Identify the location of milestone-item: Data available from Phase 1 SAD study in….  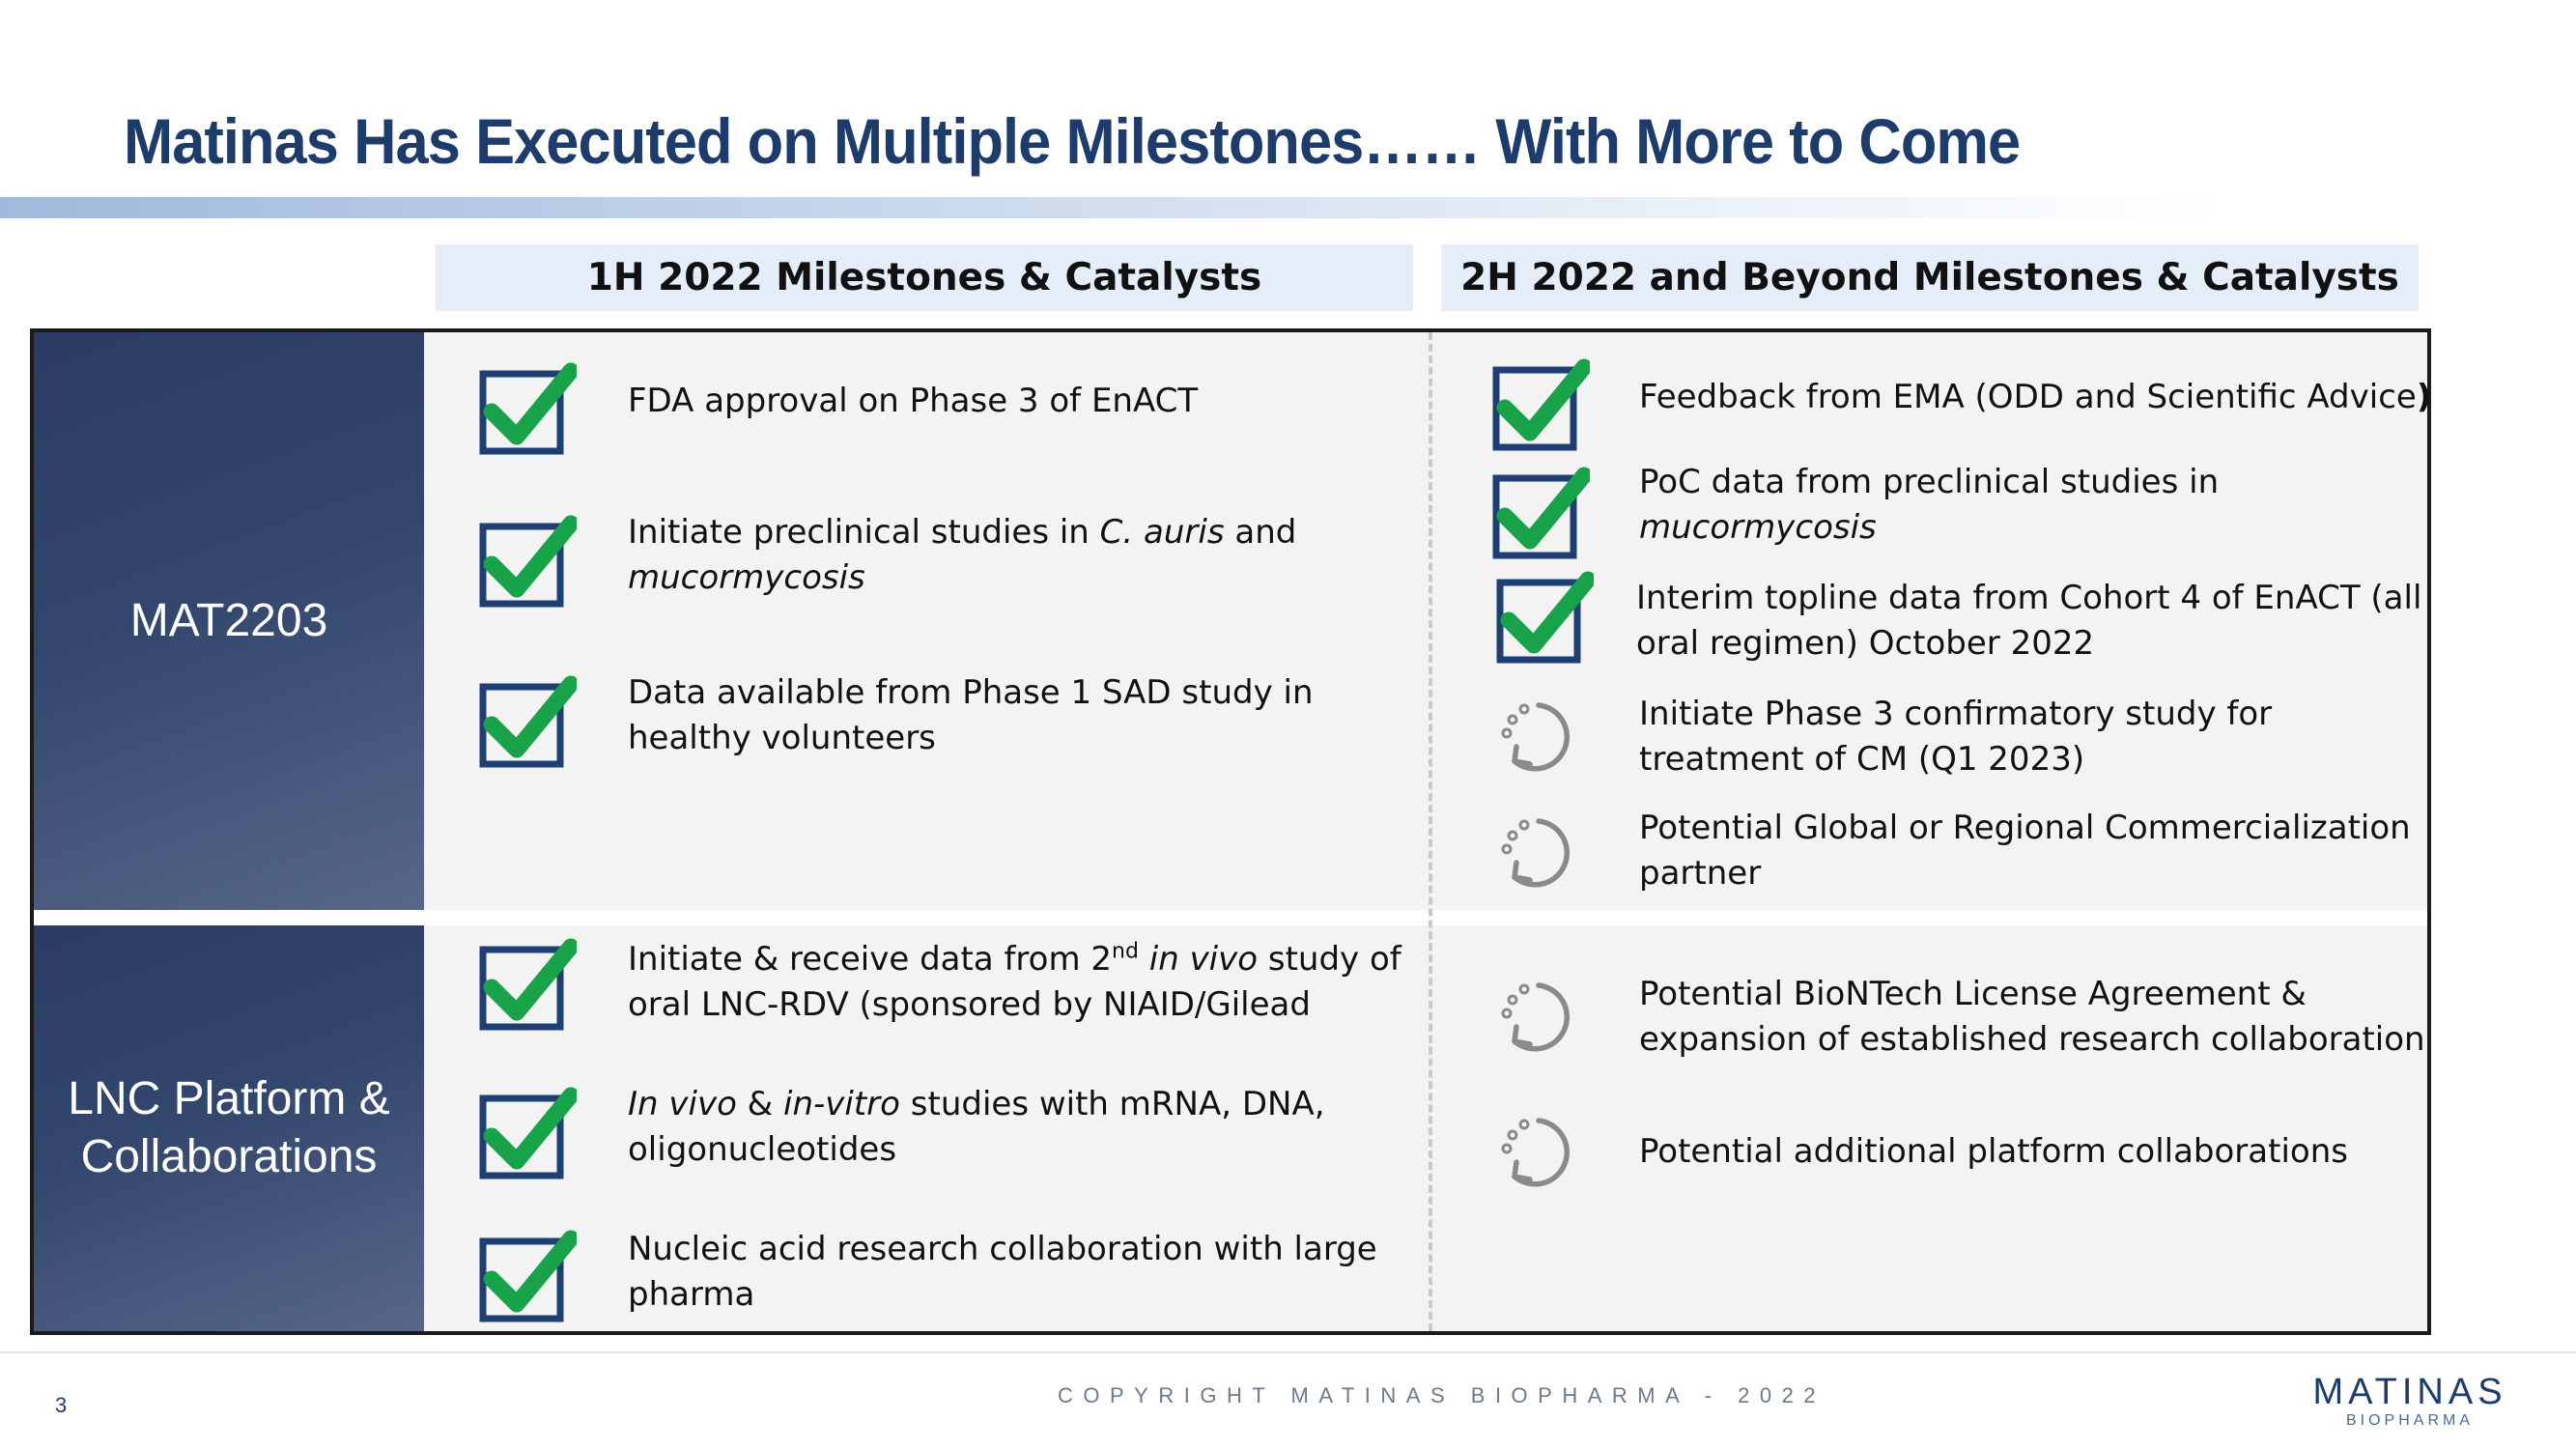
(971, 715).